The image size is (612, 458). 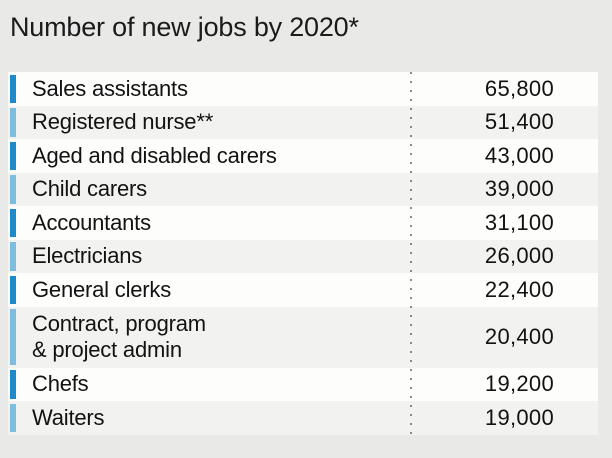 What do you see at coordinates (154, 155) in the screenshot?
I see `job-label: Aged and disabled carers` at bounding box center [154, 155].